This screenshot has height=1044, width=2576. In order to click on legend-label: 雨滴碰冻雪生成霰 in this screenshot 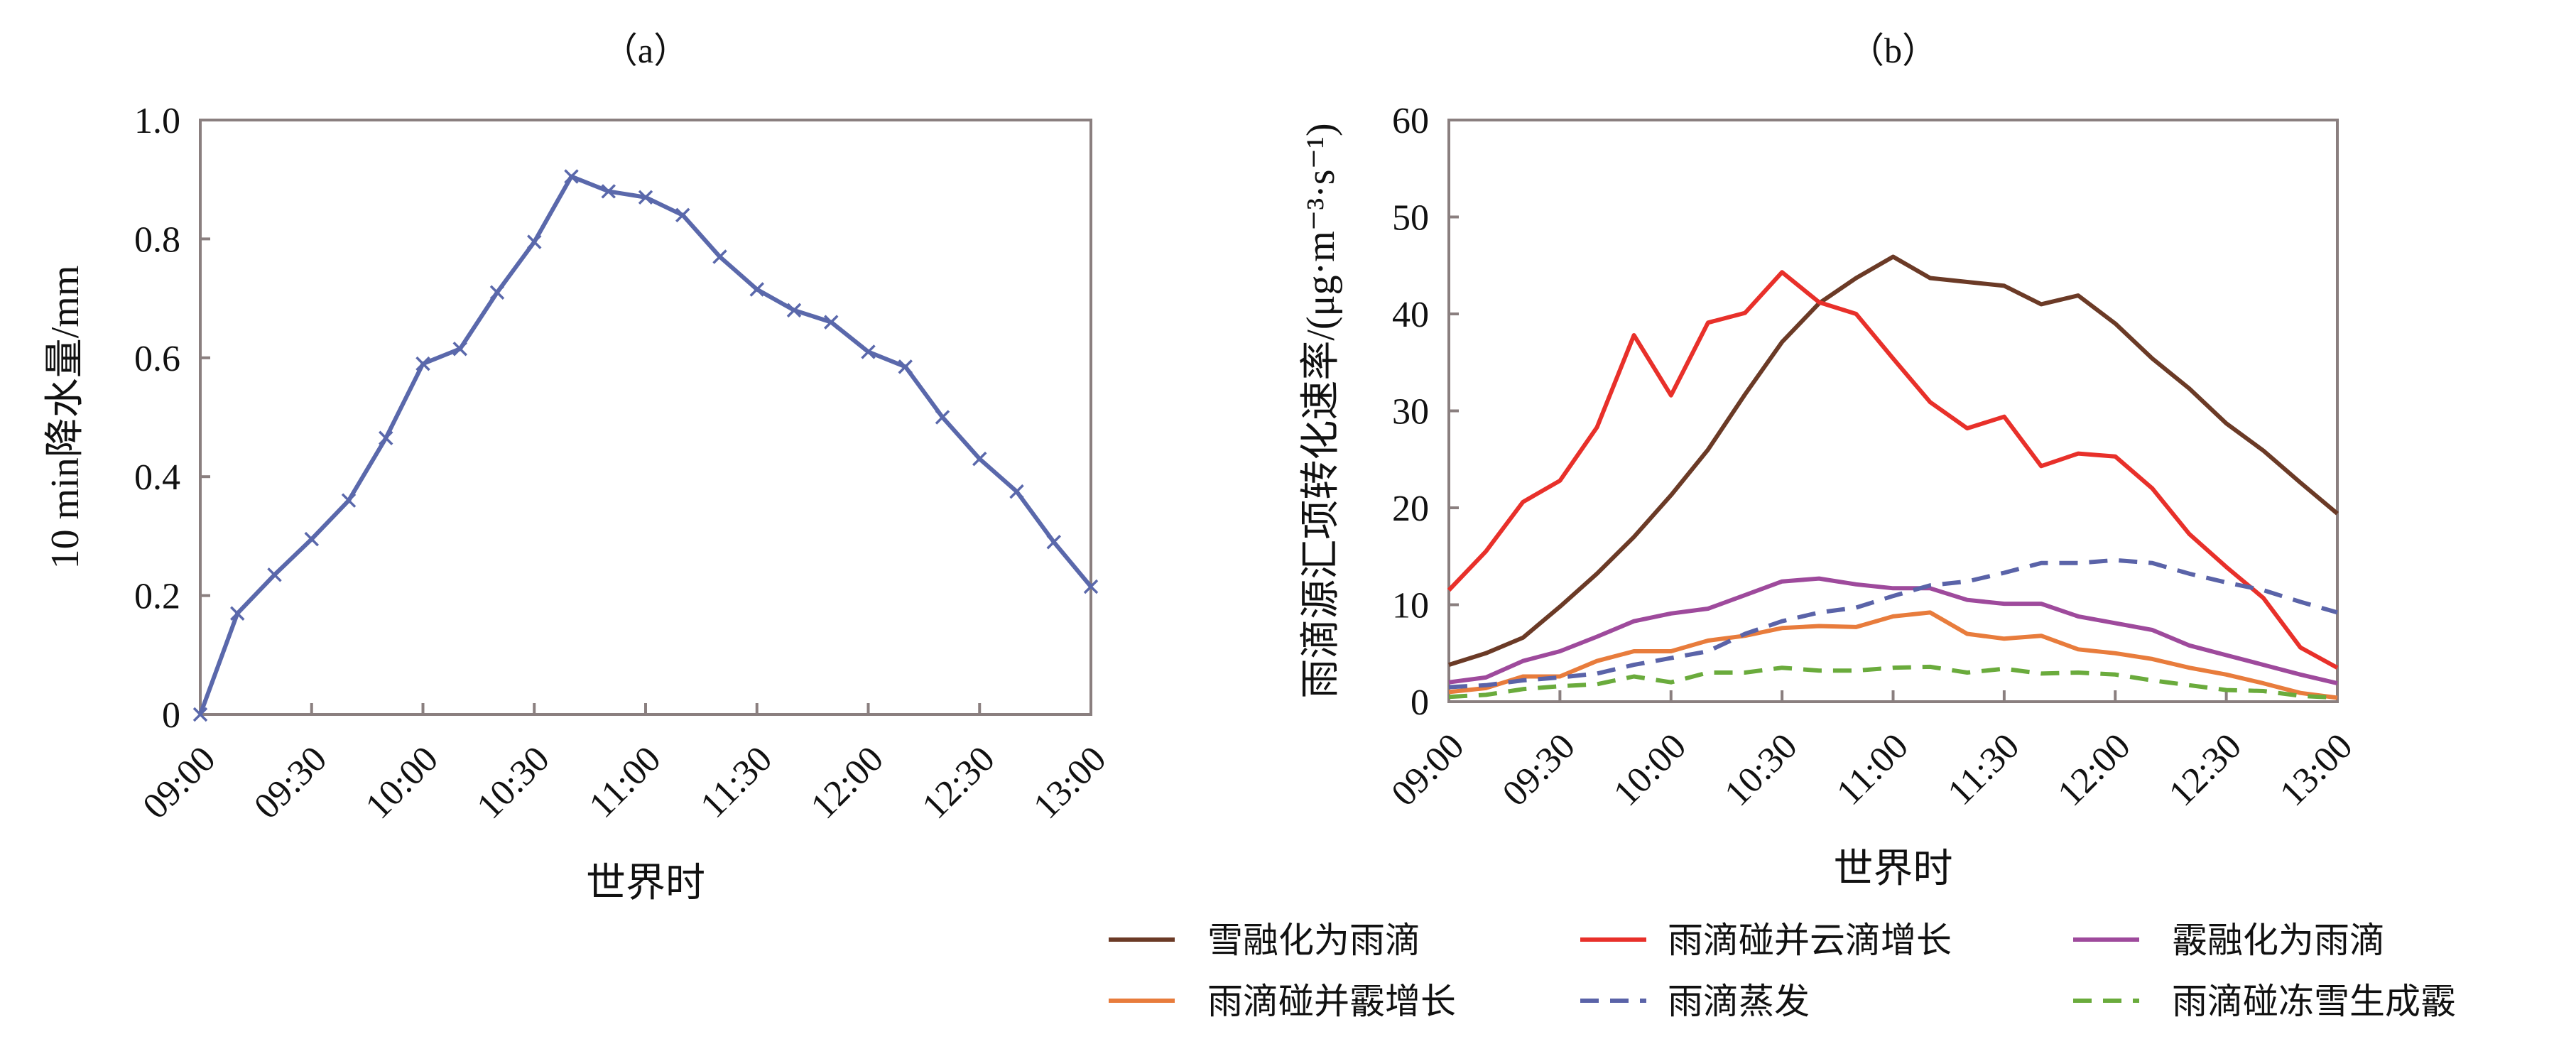, I will do `click(2314, 1001)`.